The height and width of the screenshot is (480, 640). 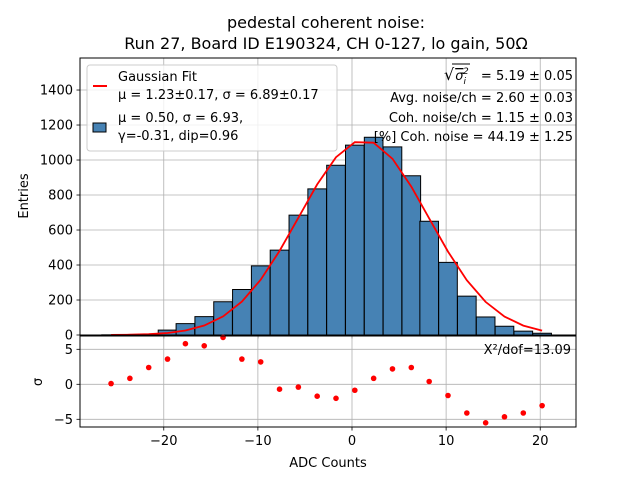 What do you see at coordinates (527, 350) in the screenshot?
I see `chi2-annotation: X²/dof=13.09` at bounding box center [527, 350].